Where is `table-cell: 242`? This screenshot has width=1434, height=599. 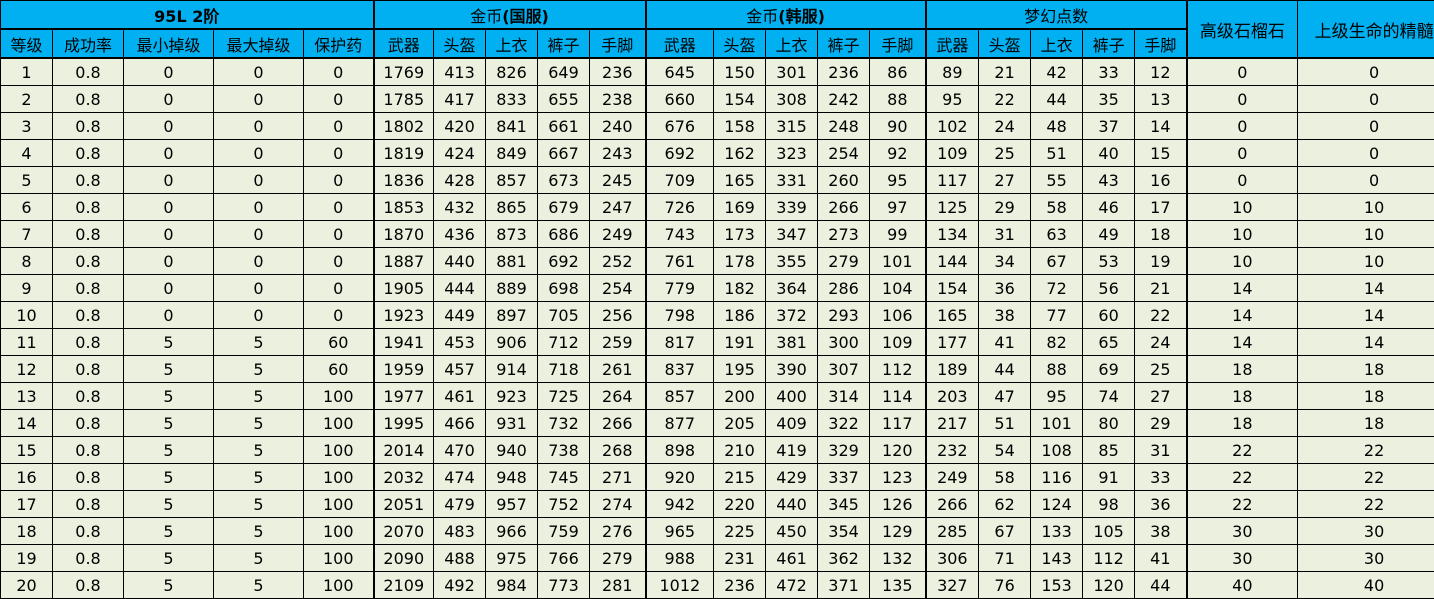 table-cell: 242 is located at coordinates (844, 99).